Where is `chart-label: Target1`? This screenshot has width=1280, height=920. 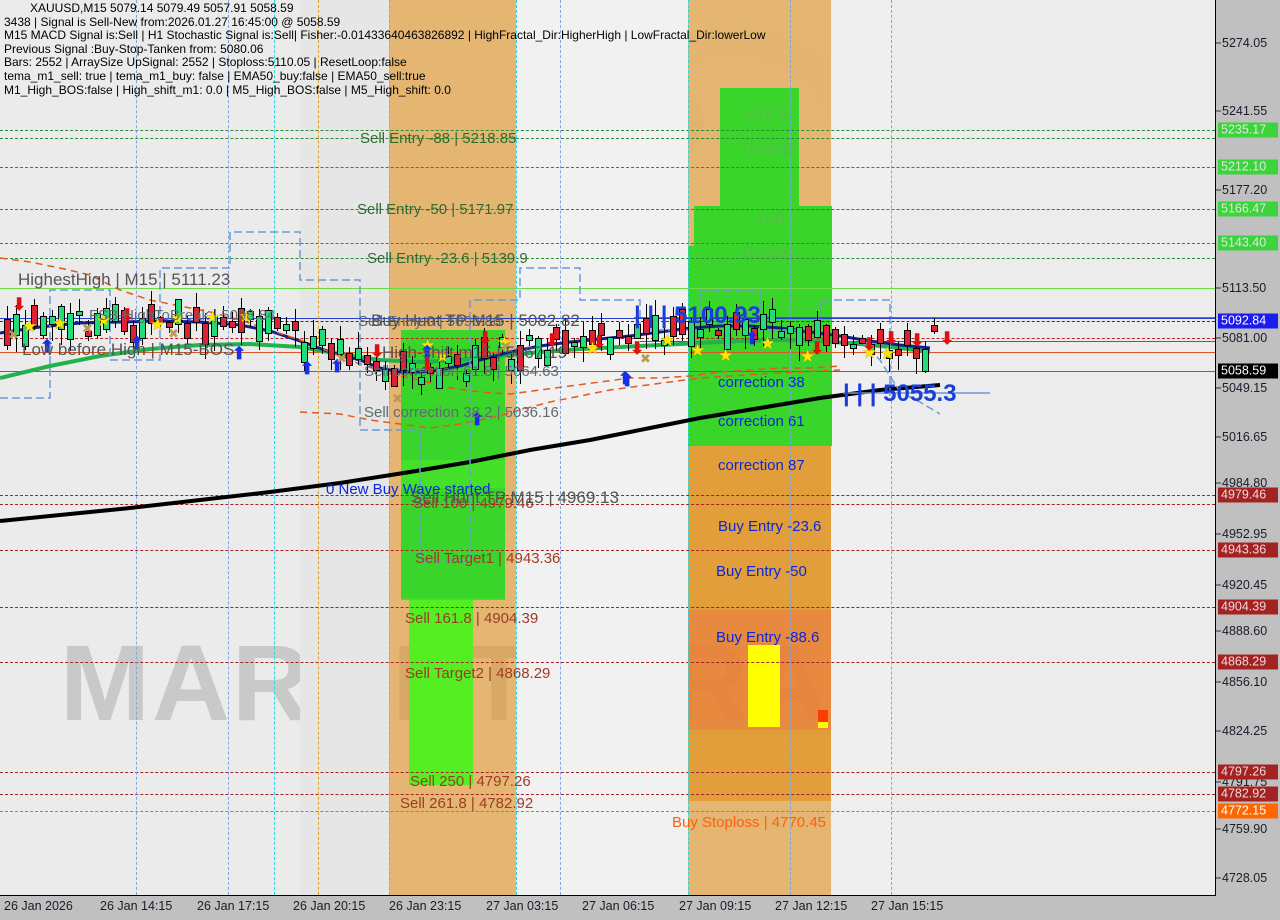
chart-label: Target1 is located at coordinates (768, 252).